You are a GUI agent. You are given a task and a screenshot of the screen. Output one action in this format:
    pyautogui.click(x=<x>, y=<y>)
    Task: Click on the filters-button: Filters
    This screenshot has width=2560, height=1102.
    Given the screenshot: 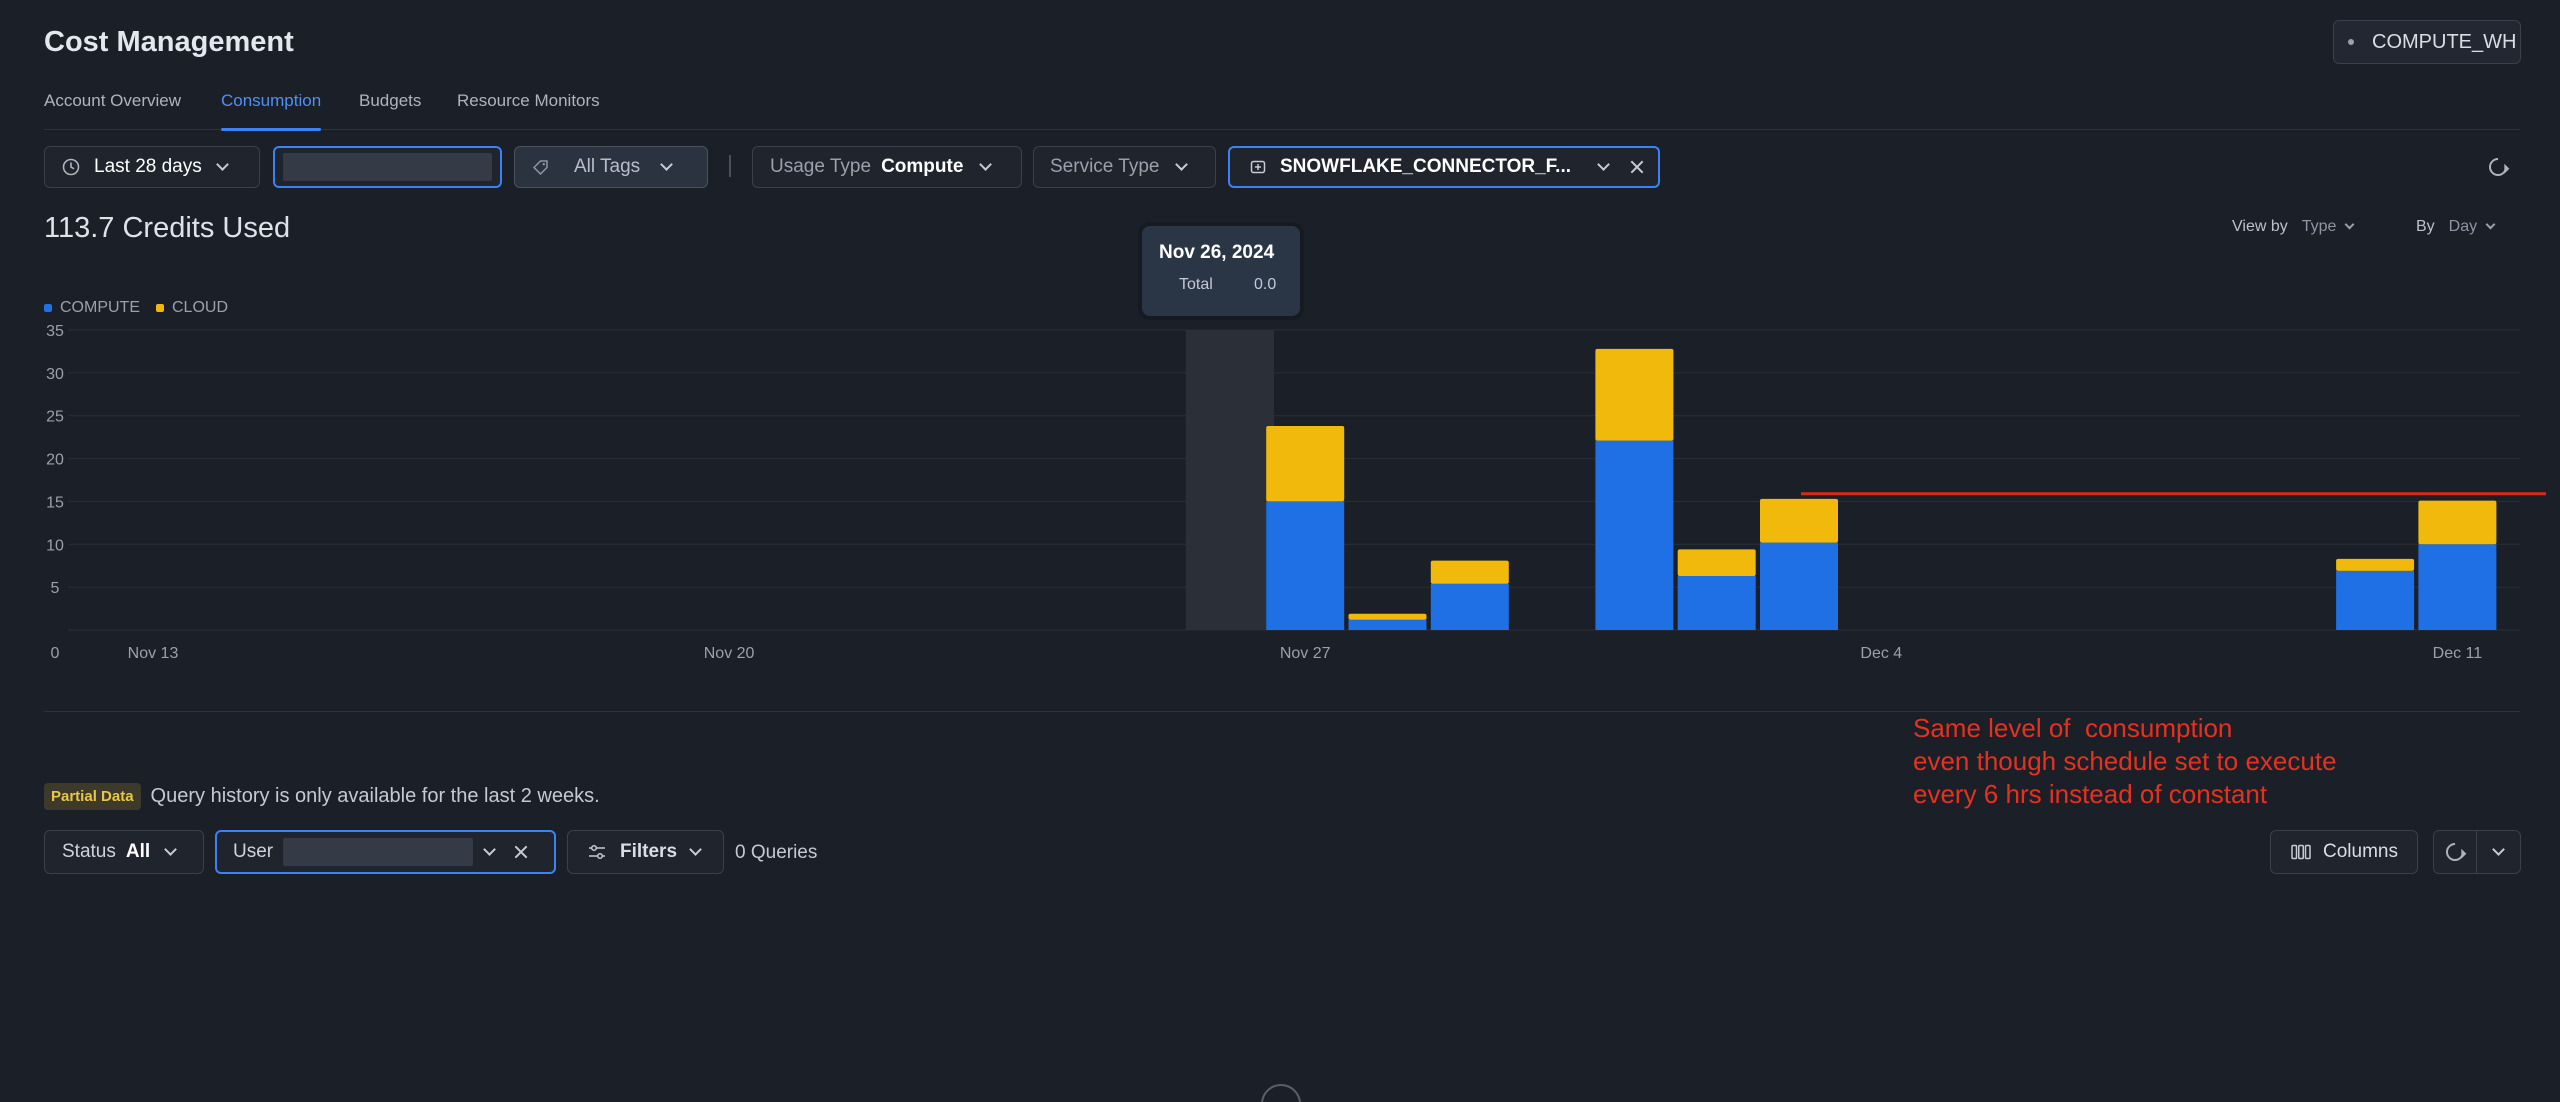 What is the action you would take?
    pyautogui.click(x=645, y=852)
    